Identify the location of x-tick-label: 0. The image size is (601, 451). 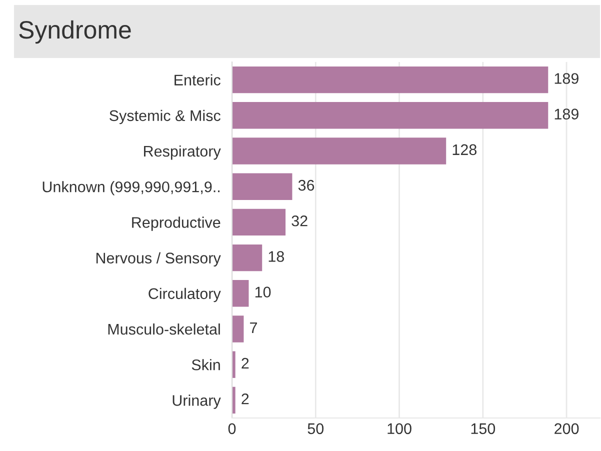
(232, 428).